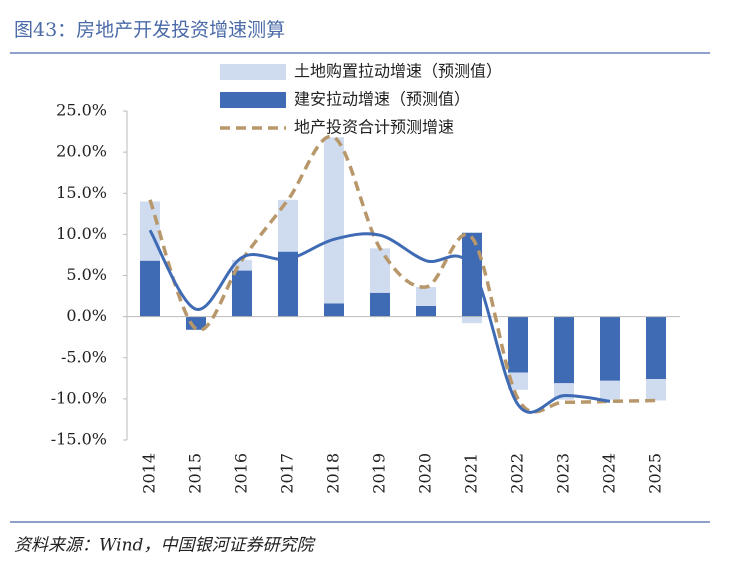 The width and height of the screenshot is (740, 571). Describe the element at coordinates (84, 356) in the screenshot. I see `y-tick-label: -5.0%` at that location.